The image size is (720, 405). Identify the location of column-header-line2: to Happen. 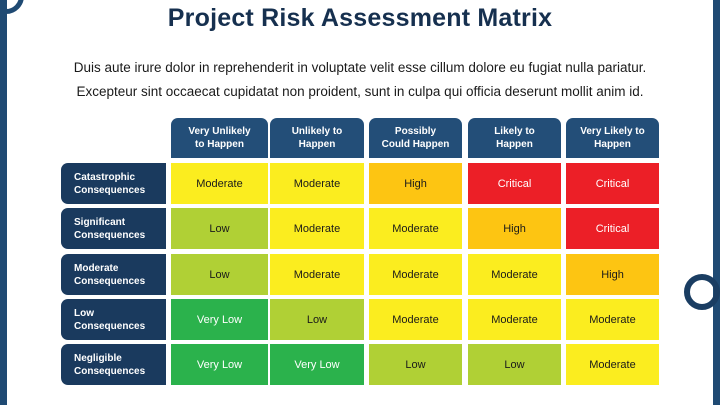
(219, 144).